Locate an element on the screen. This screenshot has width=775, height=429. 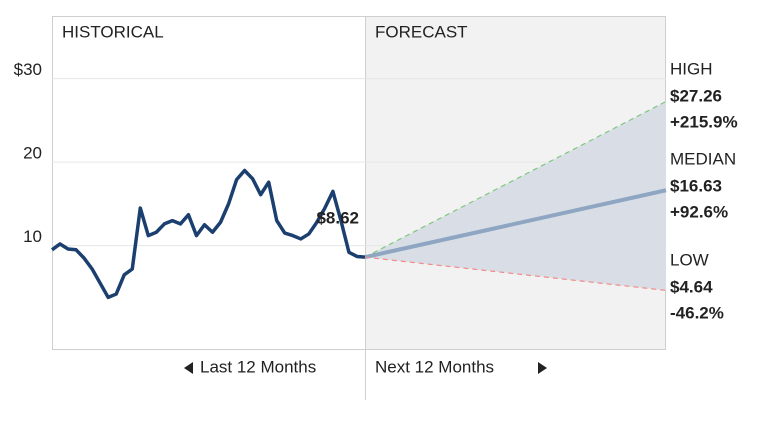
forecast-name: LOW is located at coordinates (689, 259).